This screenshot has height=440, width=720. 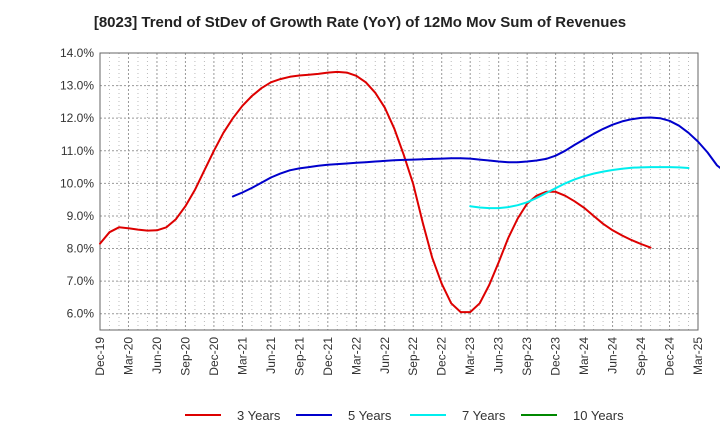 What do you see at coordinates (128, 356) in the screenshot?
I see `x-tick-label: Mar-20` at bounding box center [128, 356].